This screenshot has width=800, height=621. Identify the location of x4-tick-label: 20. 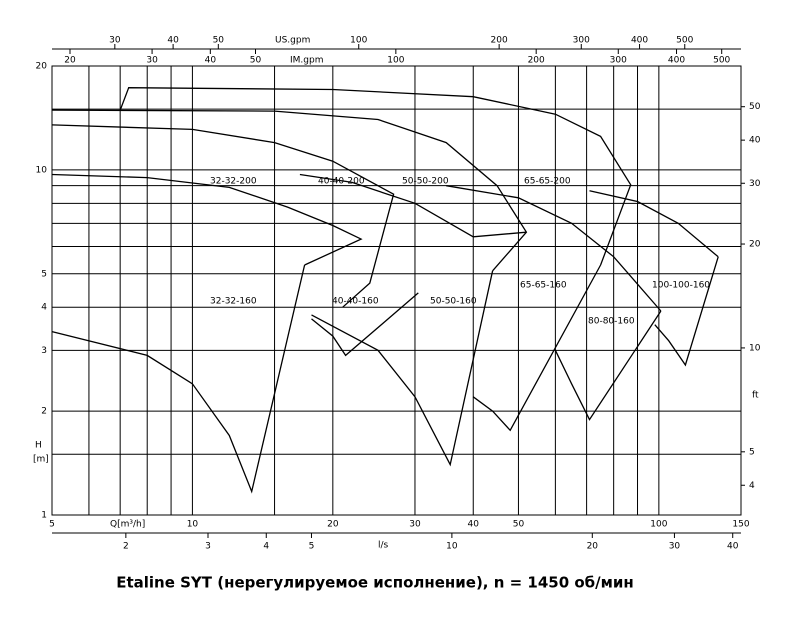
(70, 61).